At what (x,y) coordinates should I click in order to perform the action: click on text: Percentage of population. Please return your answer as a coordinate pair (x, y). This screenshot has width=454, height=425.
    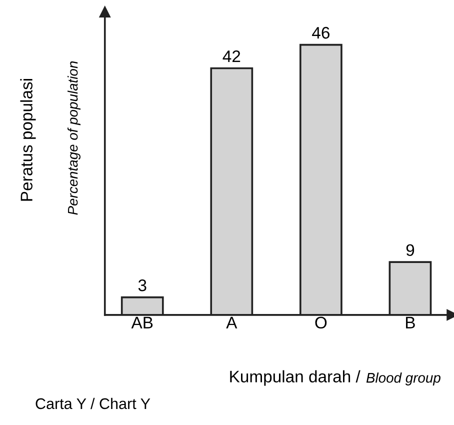
    Looking at the image, I should click on (74, 138).